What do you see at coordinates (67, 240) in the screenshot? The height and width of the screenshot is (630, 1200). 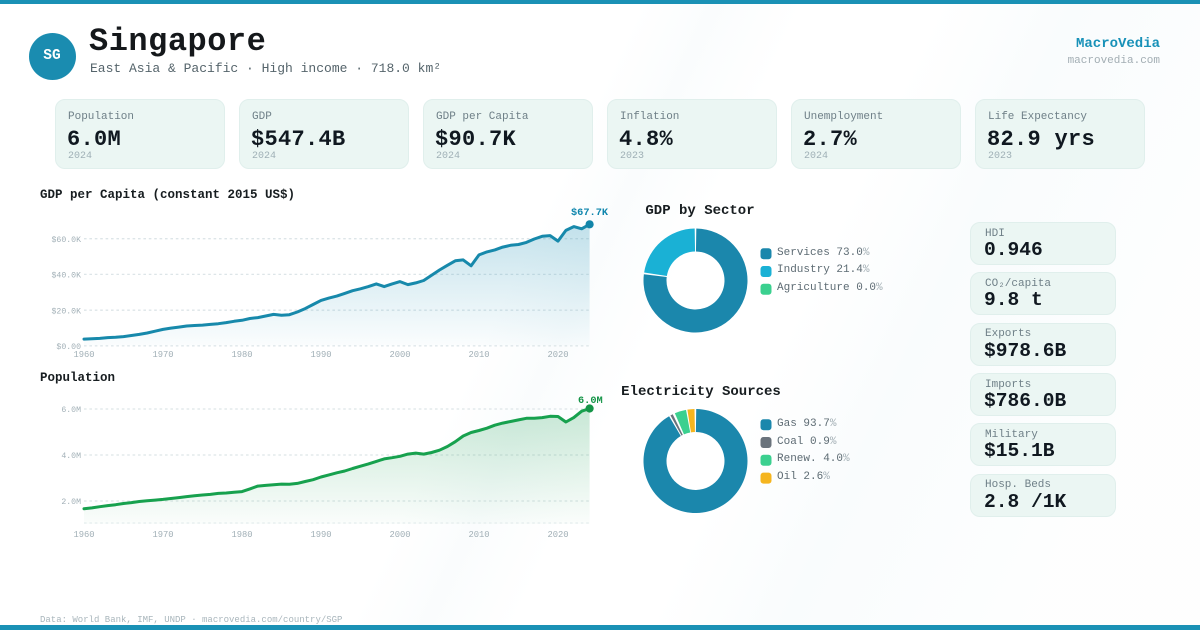 I see `svg-text: $60.0K` at bounding box center [67, 240].